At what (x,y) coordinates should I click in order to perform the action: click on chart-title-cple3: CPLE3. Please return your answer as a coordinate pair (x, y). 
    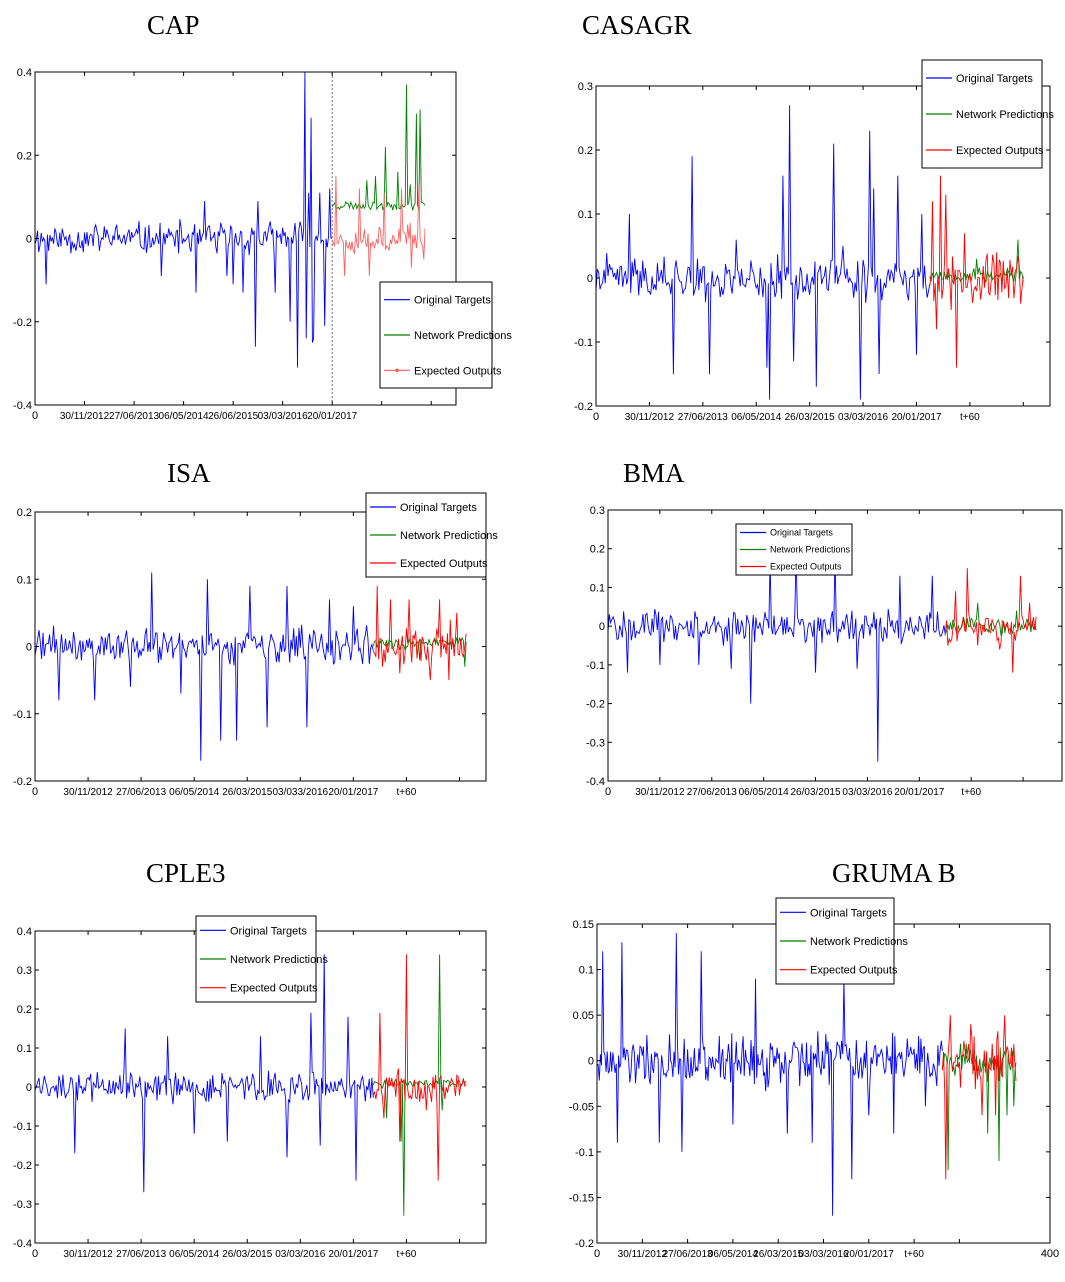
    Looking at the image, I should click on (186, 873).